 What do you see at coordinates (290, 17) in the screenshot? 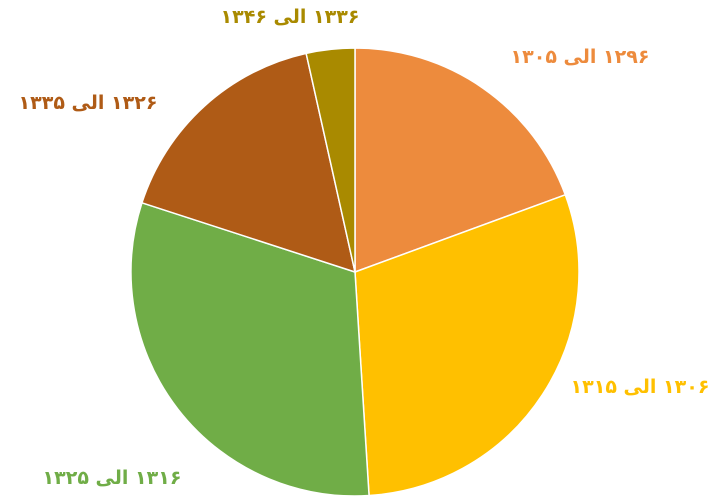
I see `slice-label-1336-1346: ۱۳۳۶ الی ۱۳۴۶` at bounding box center [290, 17].